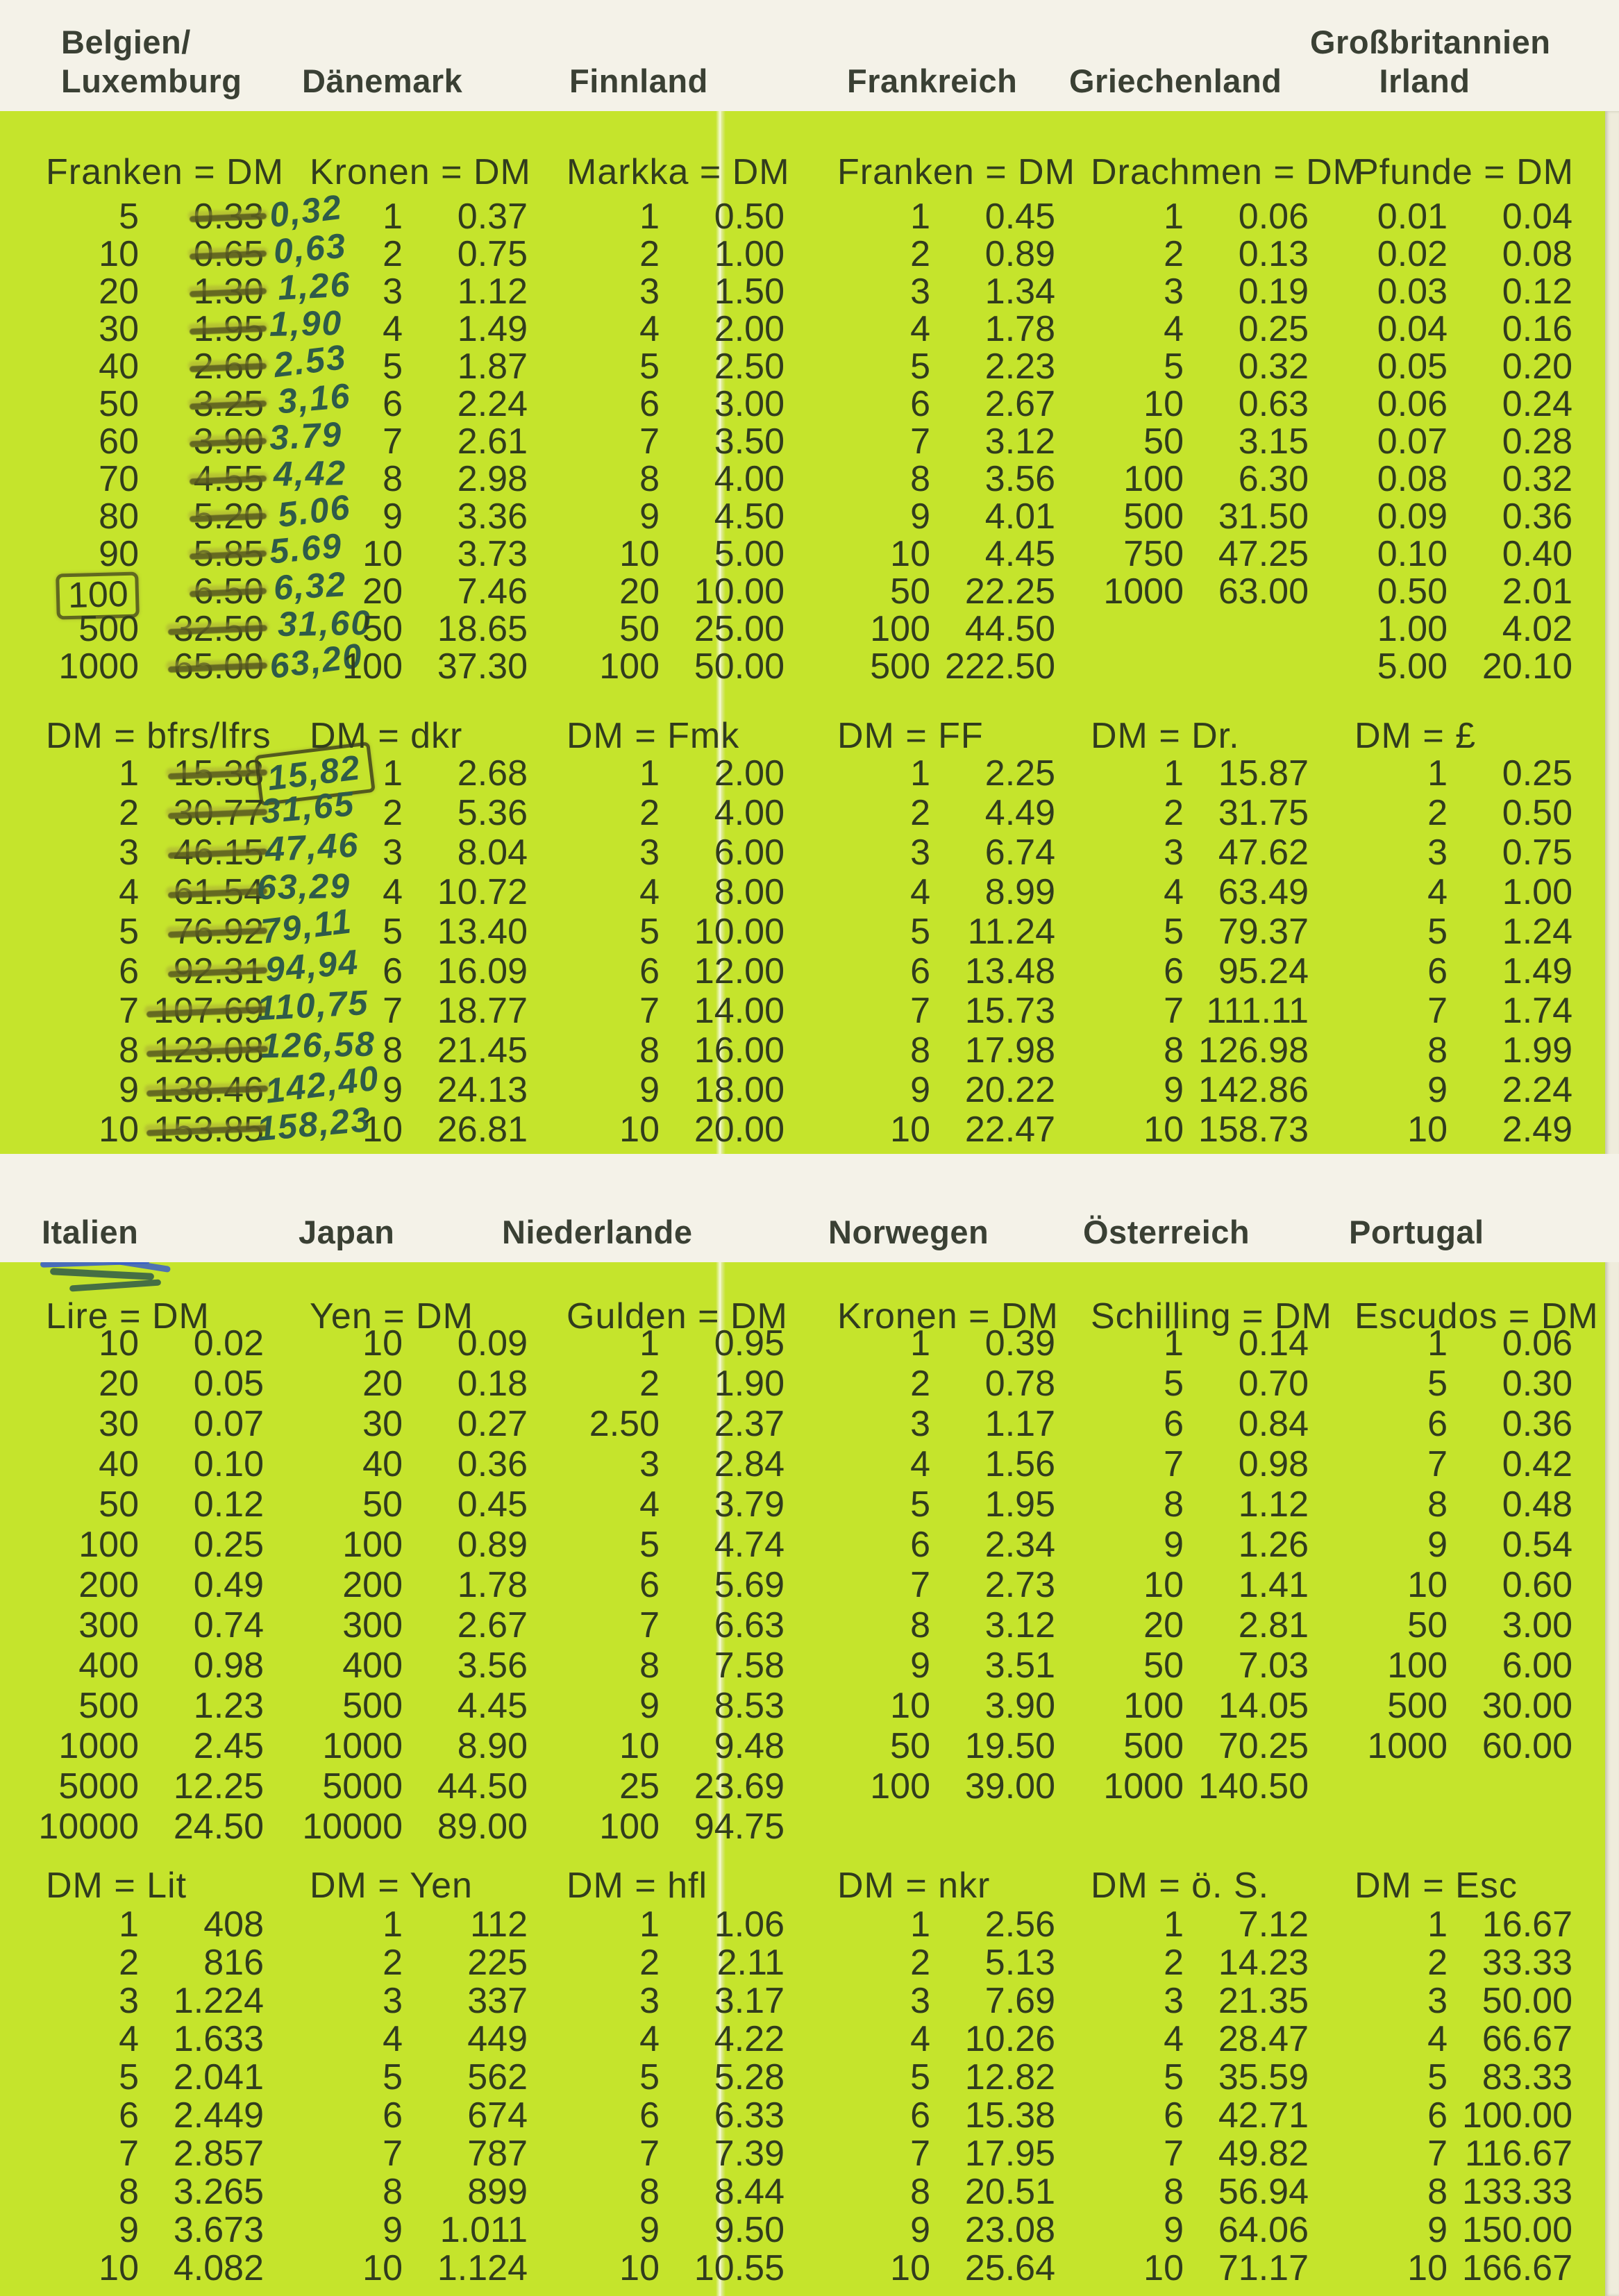 The width and height of the screenshot is (1619, 2296). What do you see at coordinates (194, 511) in the screenshot?
I see `table-row: 80 5.20 5.06` at bounding box center [194, 511].